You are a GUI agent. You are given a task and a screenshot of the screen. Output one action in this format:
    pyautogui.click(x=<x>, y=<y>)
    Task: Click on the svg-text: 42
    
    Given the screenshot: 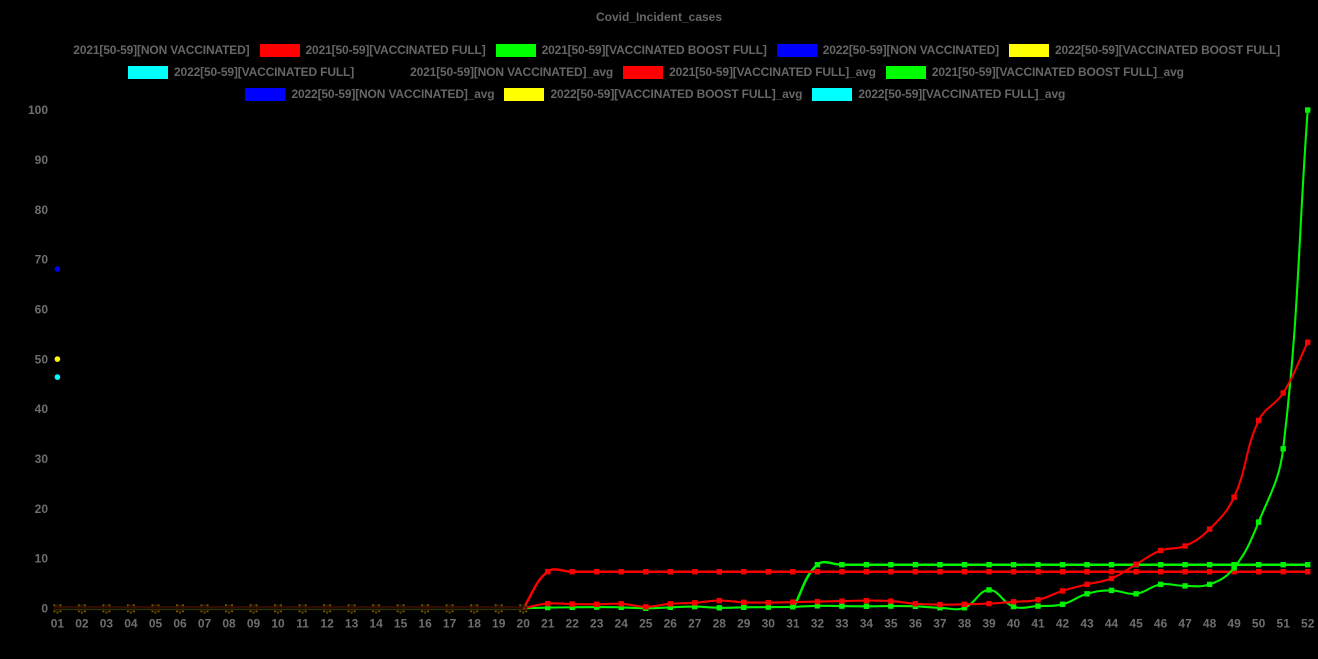 What is the action you would take?
    pyautogui.click(x=1063, y=624)
    